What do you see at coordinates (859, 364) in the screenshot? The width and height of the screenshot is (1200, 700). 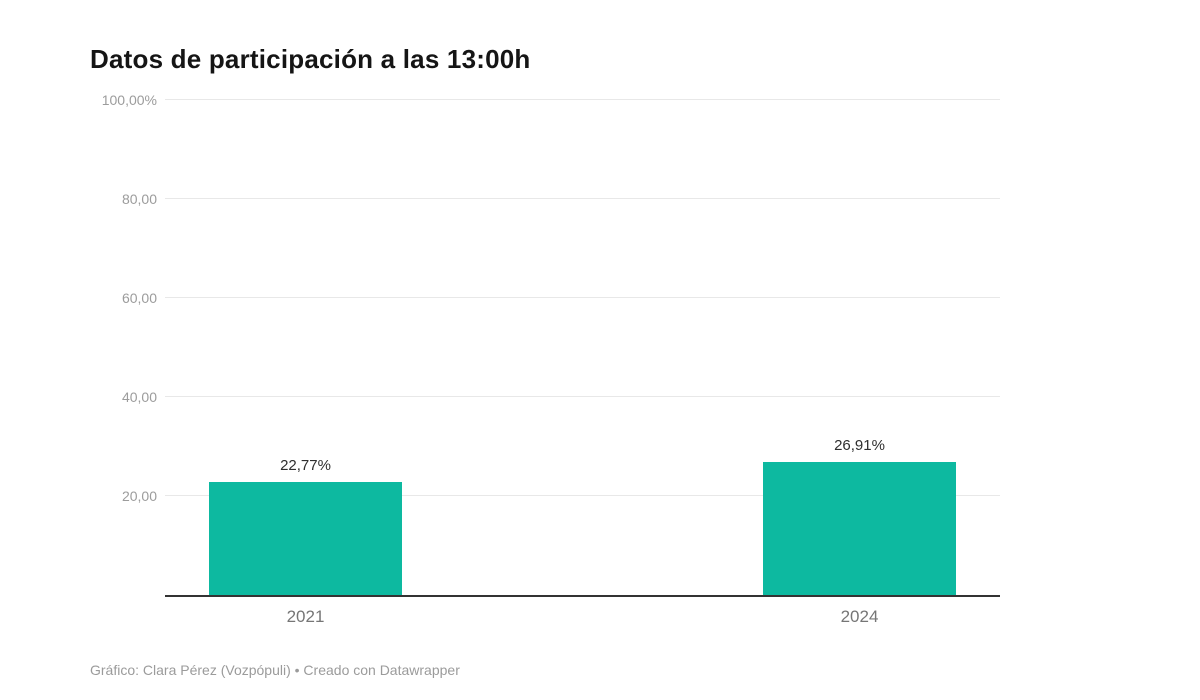 I see `bar-group-2024: 26,91% 2024` at bounding box center [859, 364].